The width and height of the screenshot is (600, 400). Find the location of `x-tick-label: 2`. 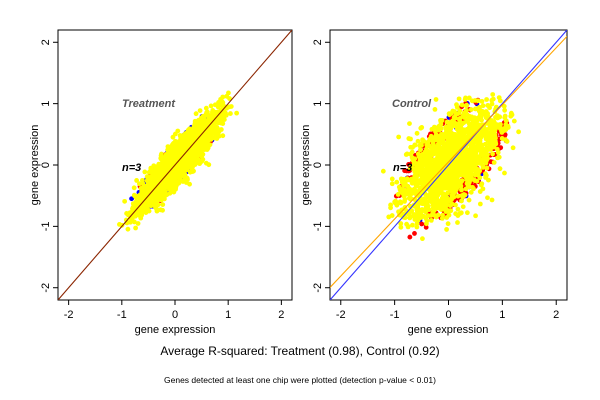

x-tick-label: 2 is located at coordinates (281, 315).